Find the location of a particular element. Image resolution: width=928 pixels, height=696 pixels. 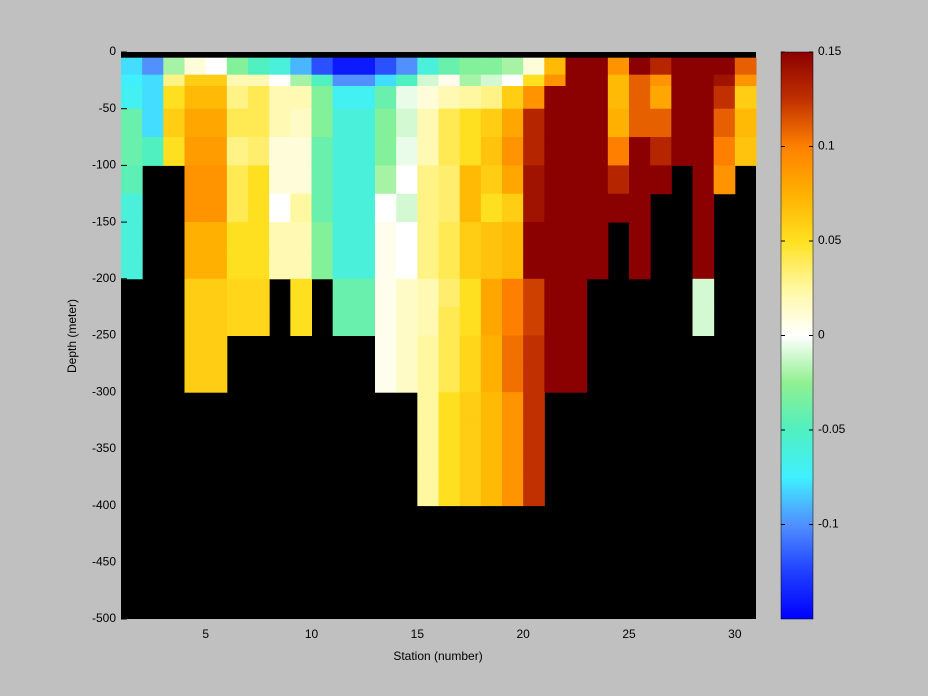

x-tick-label: 20 is located at coordinates (523, 634).